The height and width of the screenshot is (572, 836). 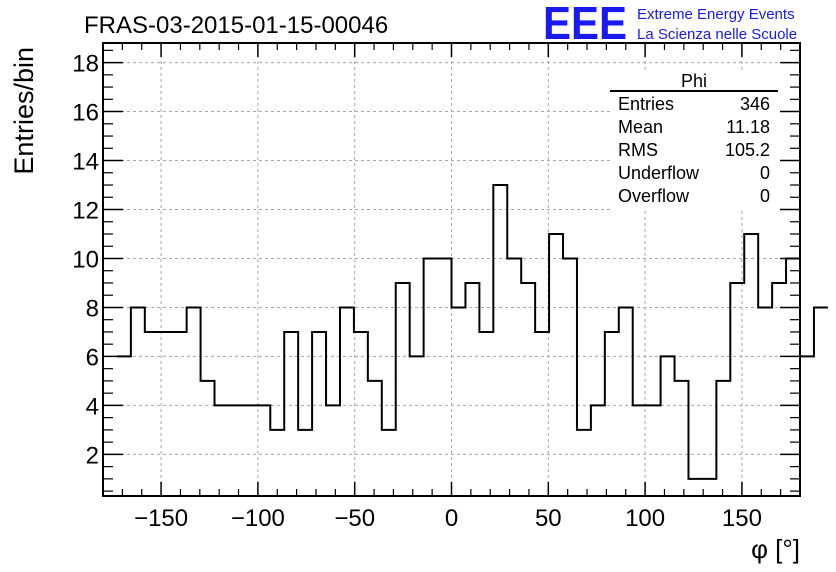 What do you see at coordinates (258, 518) in the screenshot?
I see `x-tick-label: −100` at bounding box center [258, 518].